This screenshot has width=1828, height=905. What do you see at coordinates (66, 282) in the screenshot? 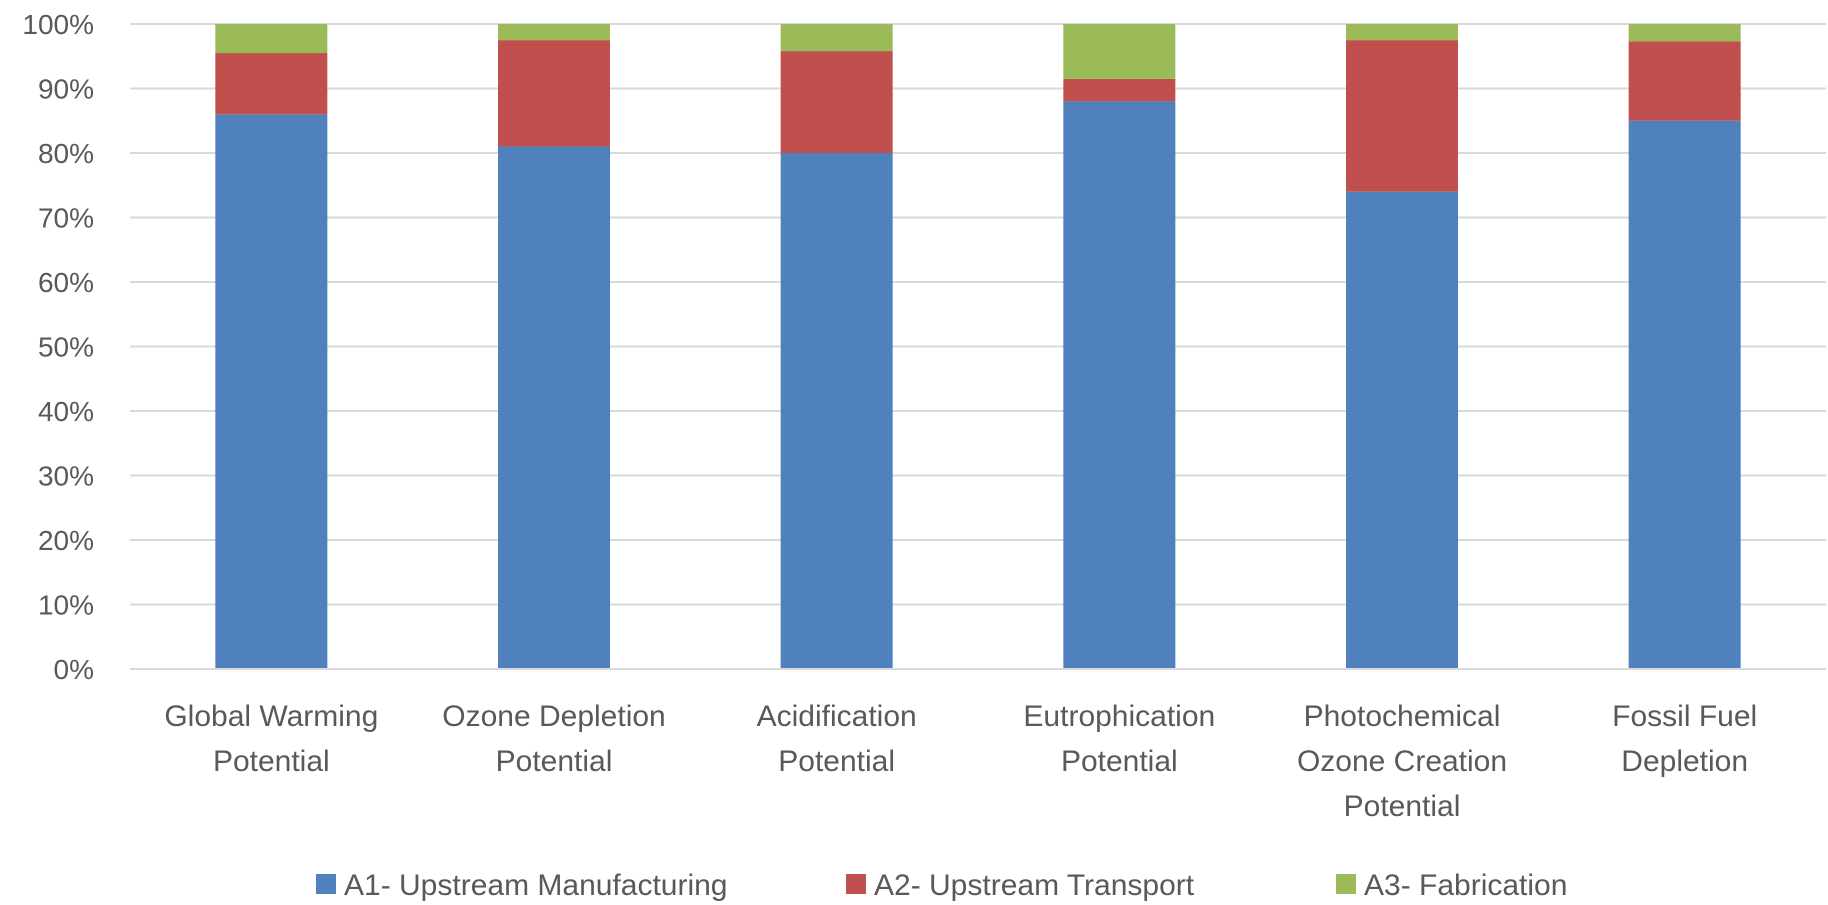
I see `y-tick-label: 60%` at bounding box center [66, 282].